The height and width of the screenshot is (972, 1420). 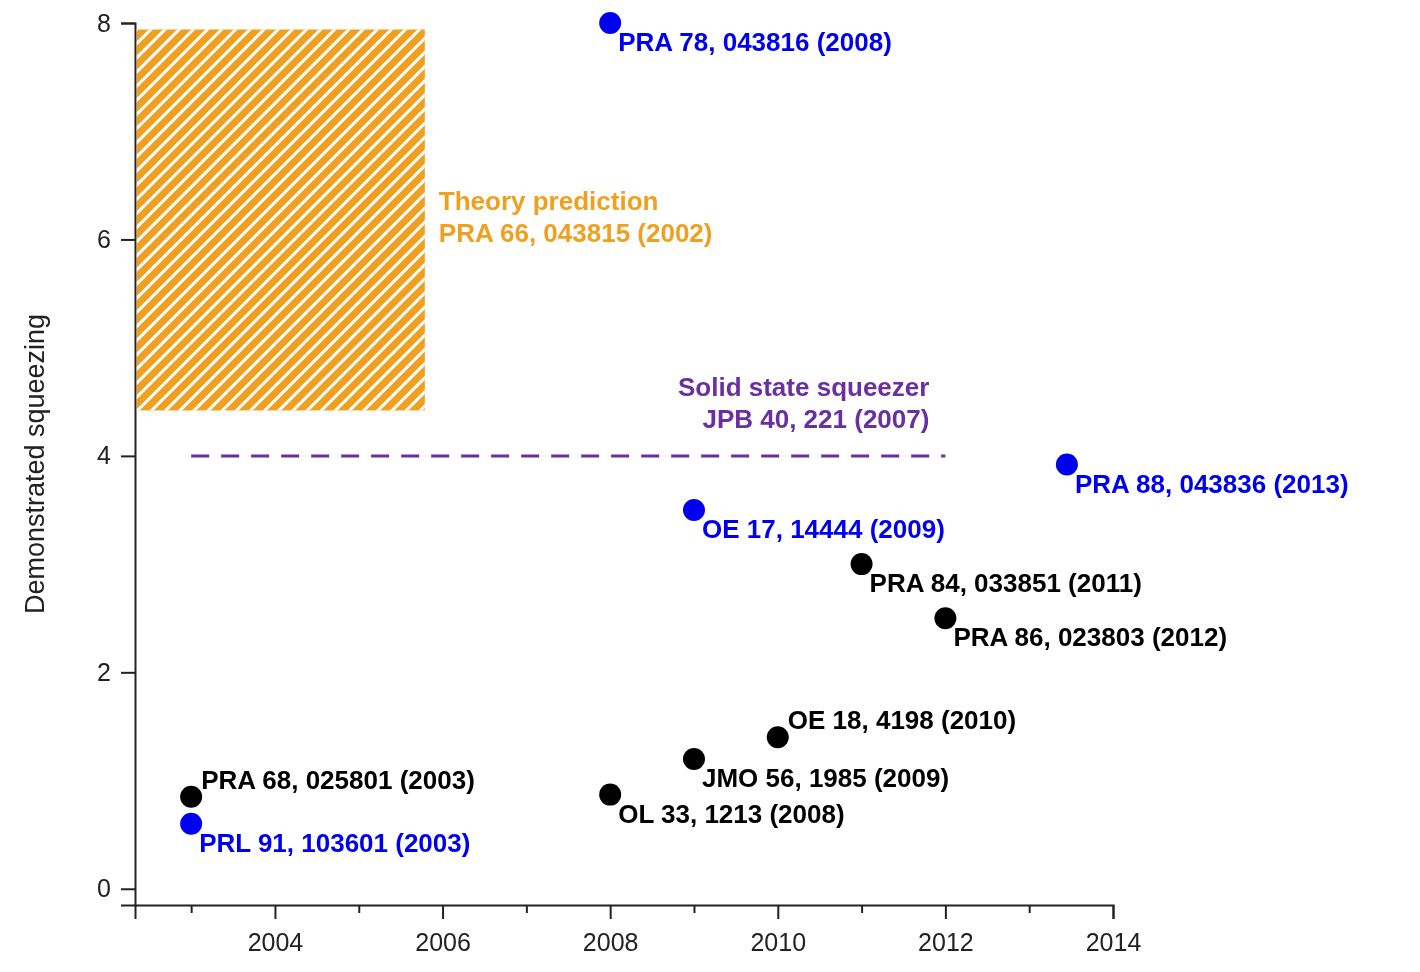 What do you see at coordinates (755, 42) in the screenshot?
I see `data-label: PRA 78, 043816 (2008)` at bounding box center [755, 42].